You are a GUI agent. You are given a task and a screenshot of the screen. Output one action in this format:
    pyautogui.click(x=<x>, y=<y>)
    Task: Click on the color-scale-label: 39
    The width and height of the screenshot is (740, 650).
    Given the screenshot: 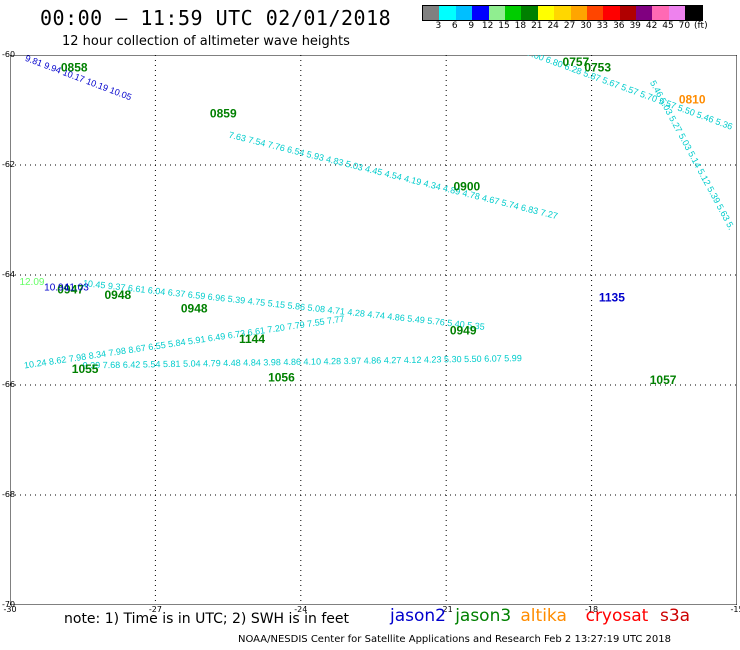 What is the action you would take?
    pyautogui.click(x=635, y=26)
    